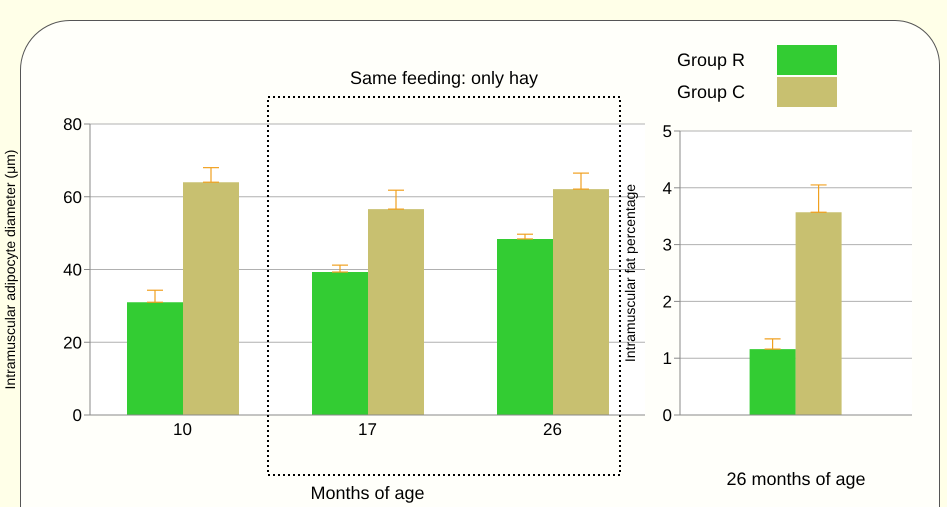 Image resolution: width=947 pixels, height=507 pixels. What do you see at coordinates (10, 270) in the screenshot?
I see `y-axis-title: Intramuscular adipocyte diameter (μm)` at bounding box center [10, 270].